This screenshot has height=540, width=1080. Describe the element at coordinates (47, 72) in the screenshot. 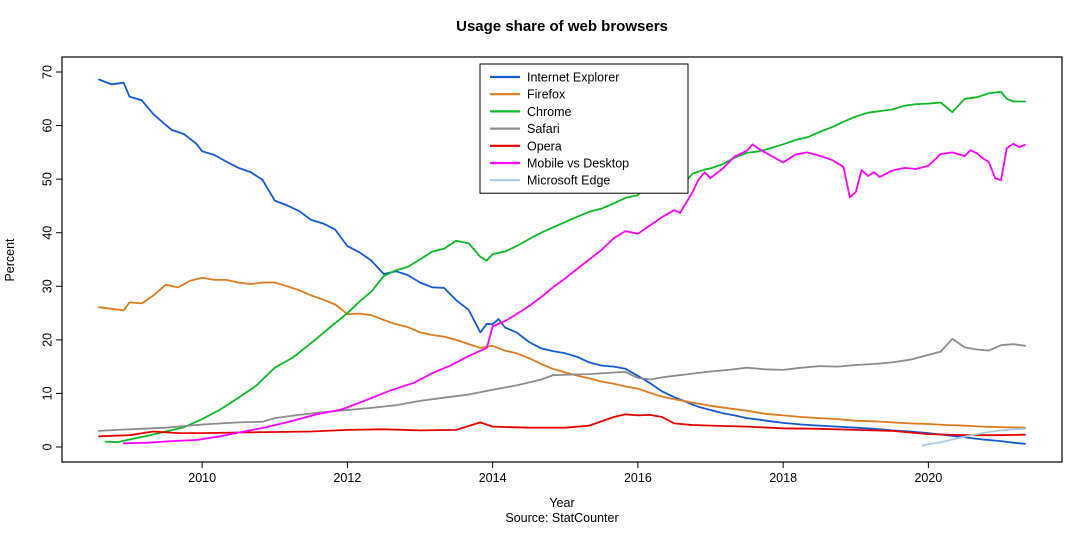

I see `y-tick-label: 70` at that location.